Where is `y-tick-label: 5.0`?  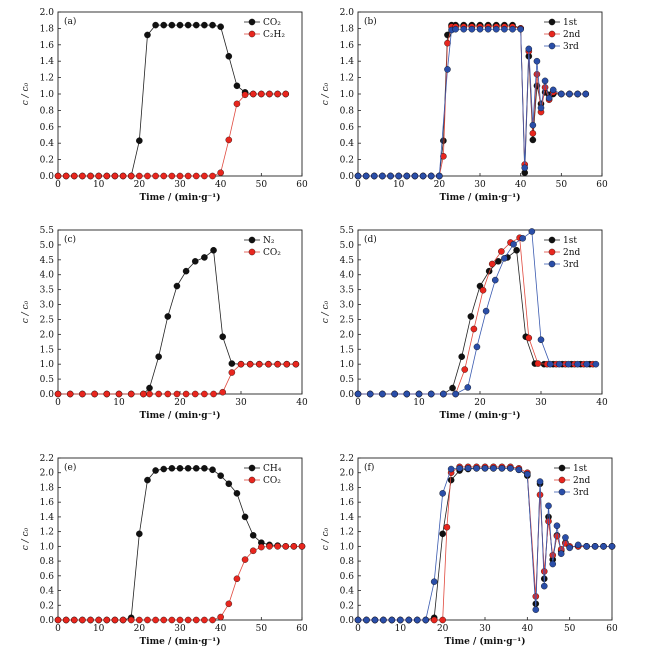 y-tick-label: 5.0 is located at coordinates (47, 246).